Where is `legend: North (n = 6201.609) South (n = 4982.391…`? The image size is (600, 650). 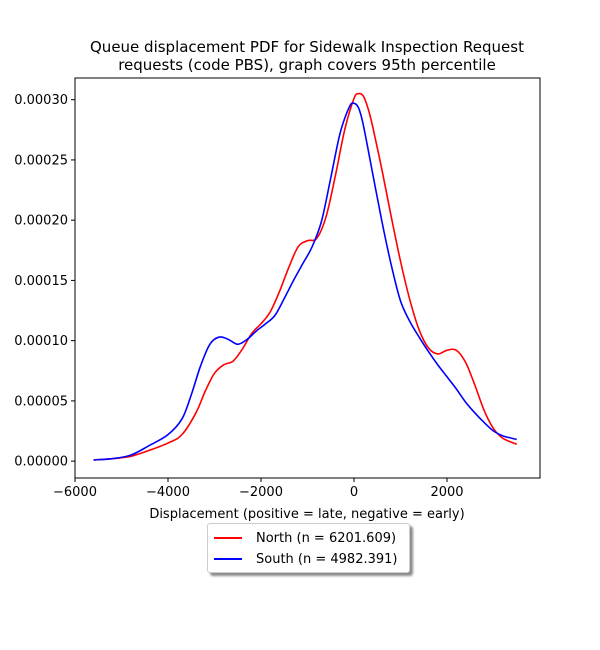 legend: North (n = 6201.609) South (n = 4982.391… is located at coordinates (308, 548).